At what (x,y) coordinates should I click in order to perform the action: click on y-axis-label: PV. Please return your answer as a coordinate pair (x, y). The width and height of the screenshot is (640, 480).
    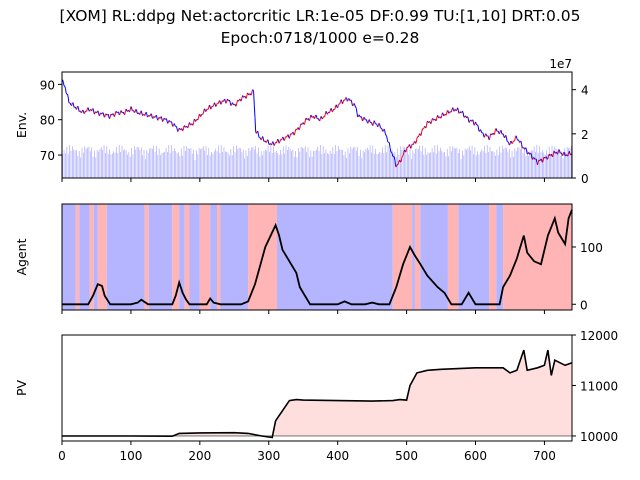
    Looking at the image, I should click on (21, 388).